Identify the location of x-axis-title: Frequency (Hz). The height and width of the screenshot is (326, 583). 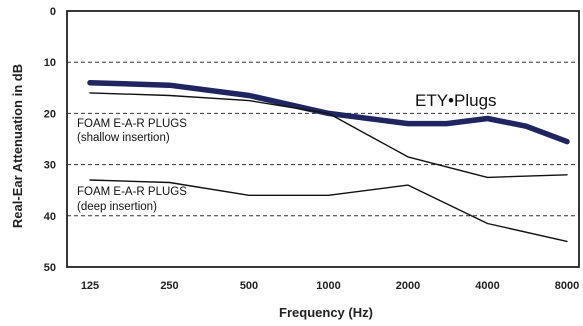
(326, 312).